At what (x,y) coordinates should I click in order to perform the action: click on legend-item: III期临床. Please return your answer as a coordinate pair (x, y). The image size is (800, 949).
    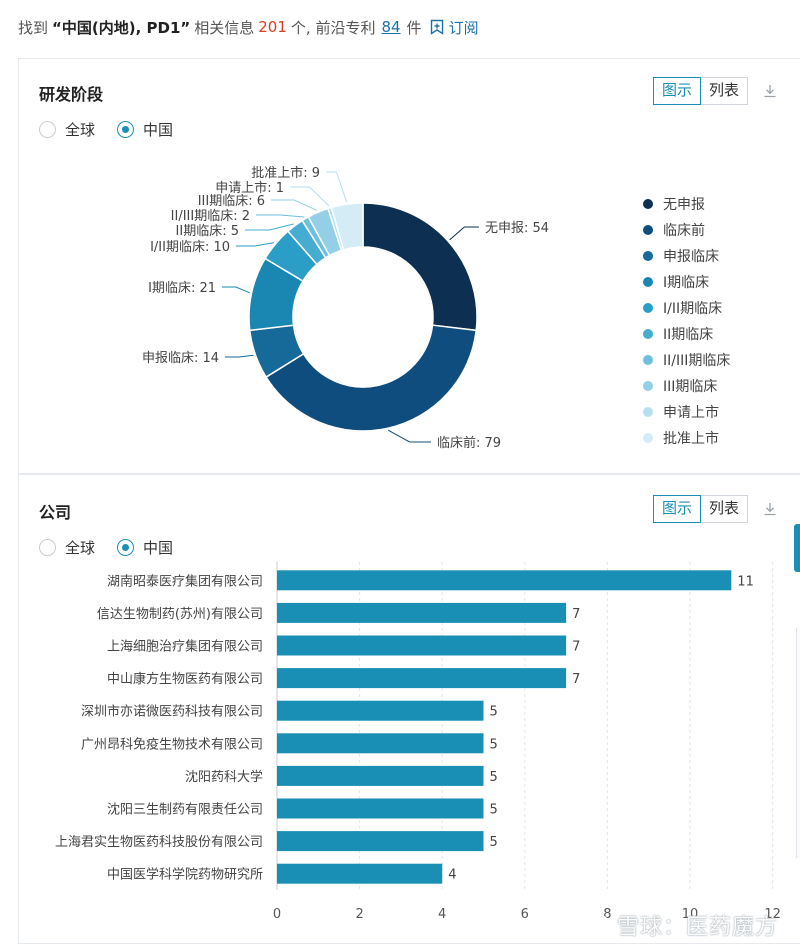
    Looking at the image, I should click on (686, 386).